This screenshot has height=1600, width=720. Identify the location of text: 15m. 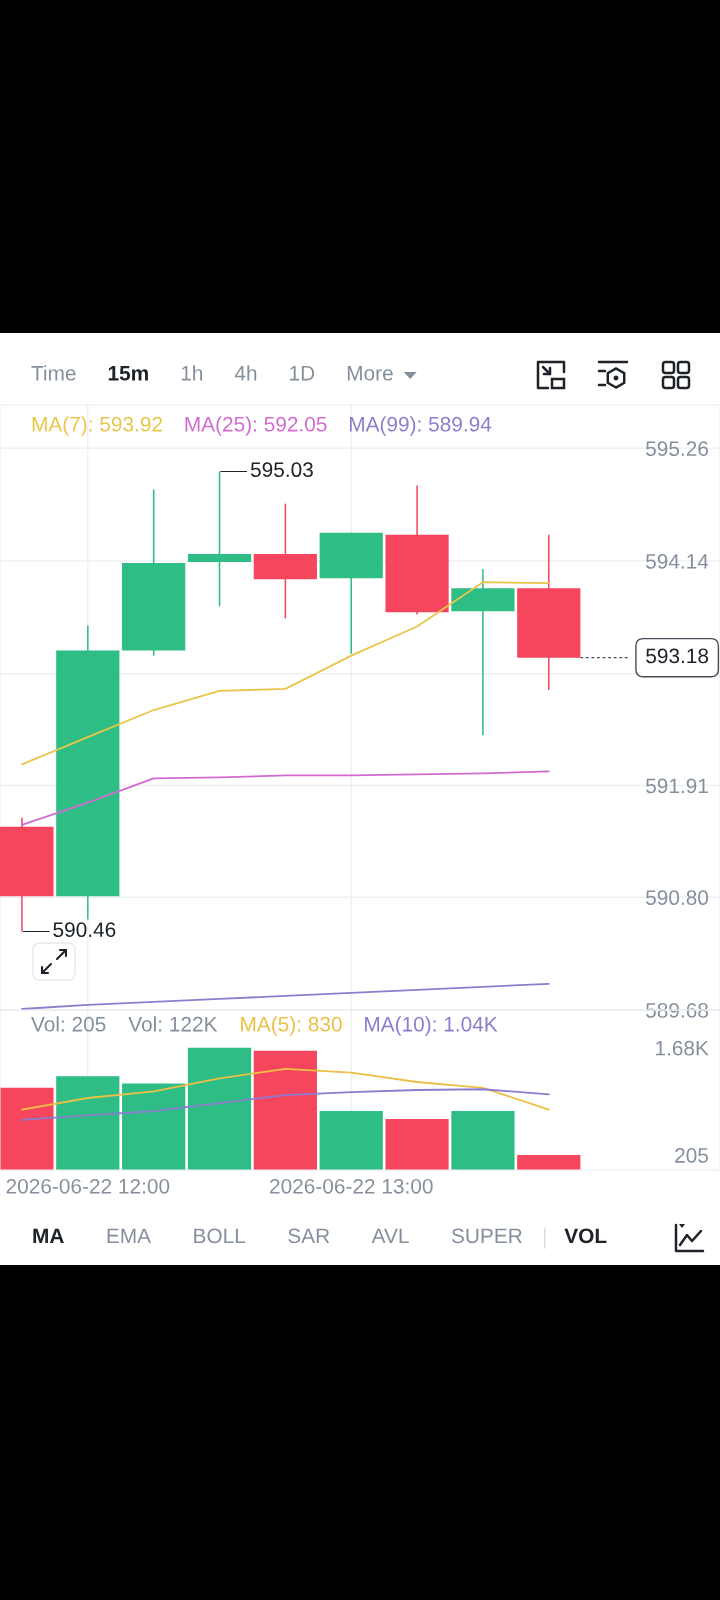
(128, 373).